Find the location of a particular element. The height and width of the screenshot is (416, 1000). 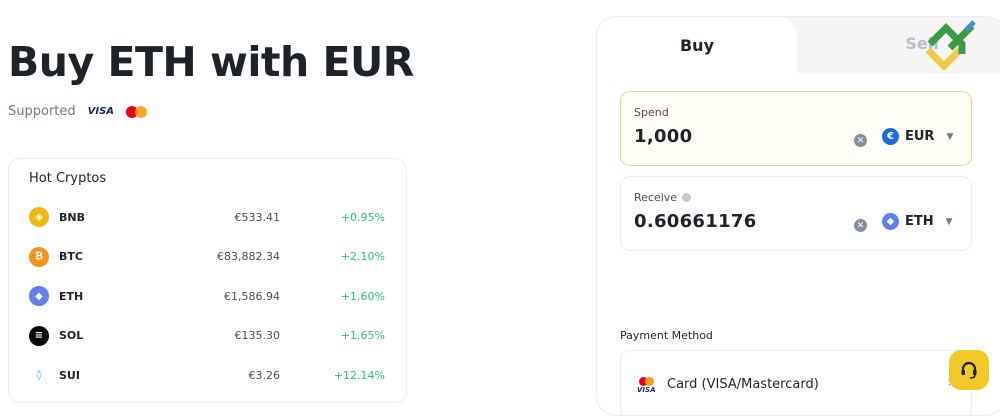

support-button is located at coordinates (969, 370).